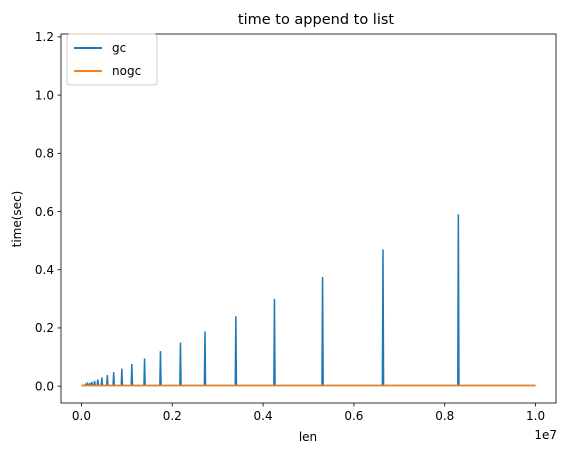 Image resolution: width=567 pixels, height=455 pixels. What do you see at coordinates (44, 154) in the screenshot?
I see `y-tick-label: 0.8` at bounding box center [44, 154].